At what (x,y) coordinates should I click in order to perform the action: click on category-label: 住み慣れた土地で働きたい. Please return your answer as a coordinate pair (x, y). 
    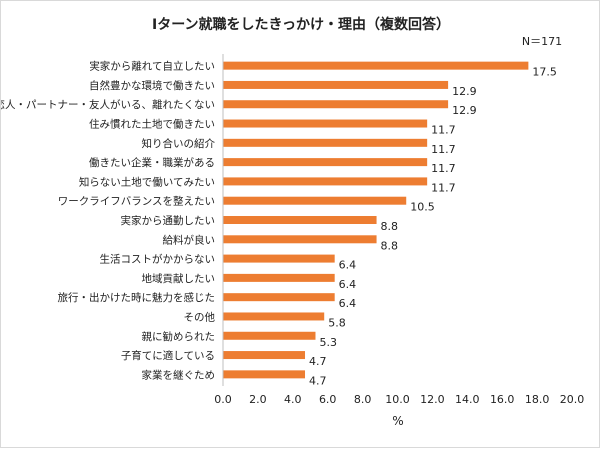
    Looking at the image, I should click on (152, 124).